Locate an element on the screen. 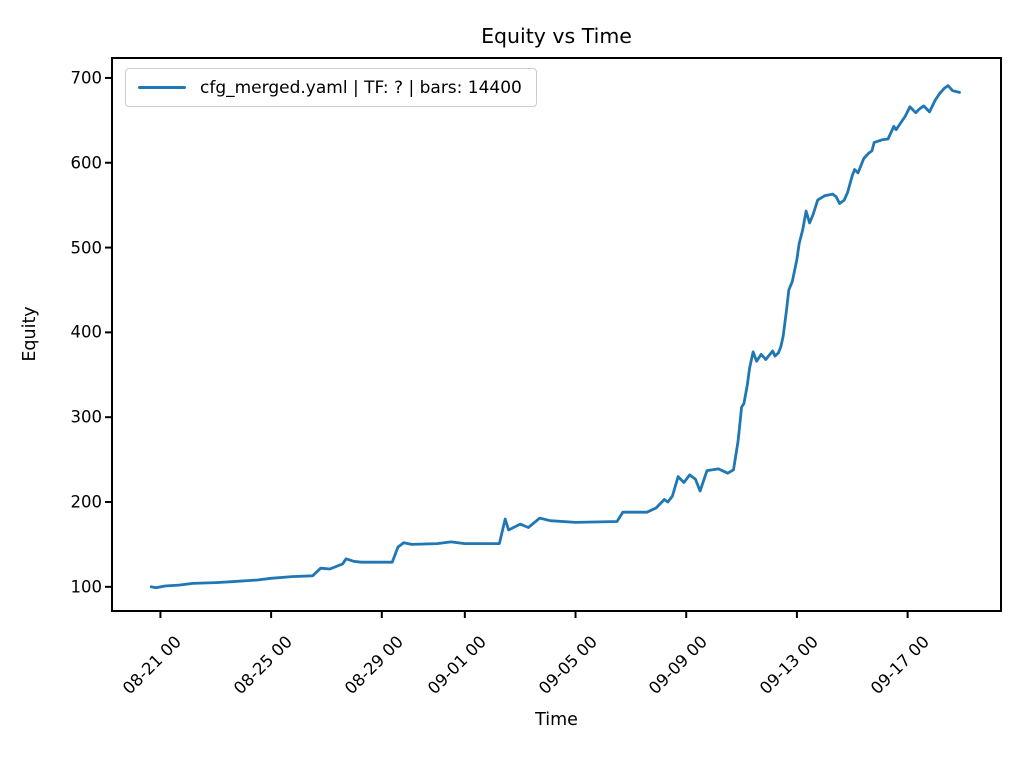  y-tick-label: 700 is located at coordinates (86, 78).